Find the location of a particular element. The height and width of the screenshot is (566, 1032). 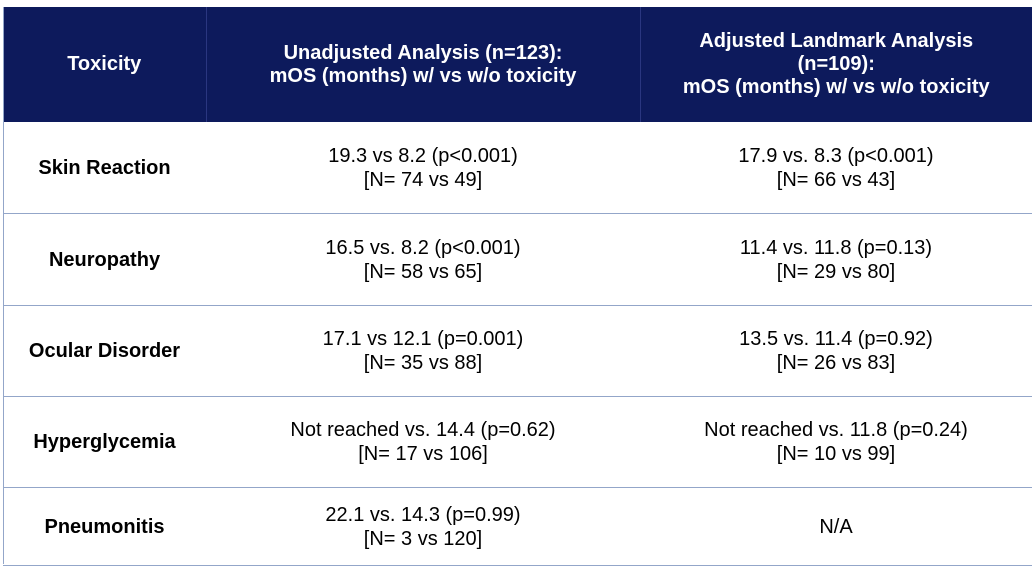

adjusted-cell: 11.4 vs. 11.8 (p=0.13) [N= 29 vs 80] is located at coordinates (836, 259).